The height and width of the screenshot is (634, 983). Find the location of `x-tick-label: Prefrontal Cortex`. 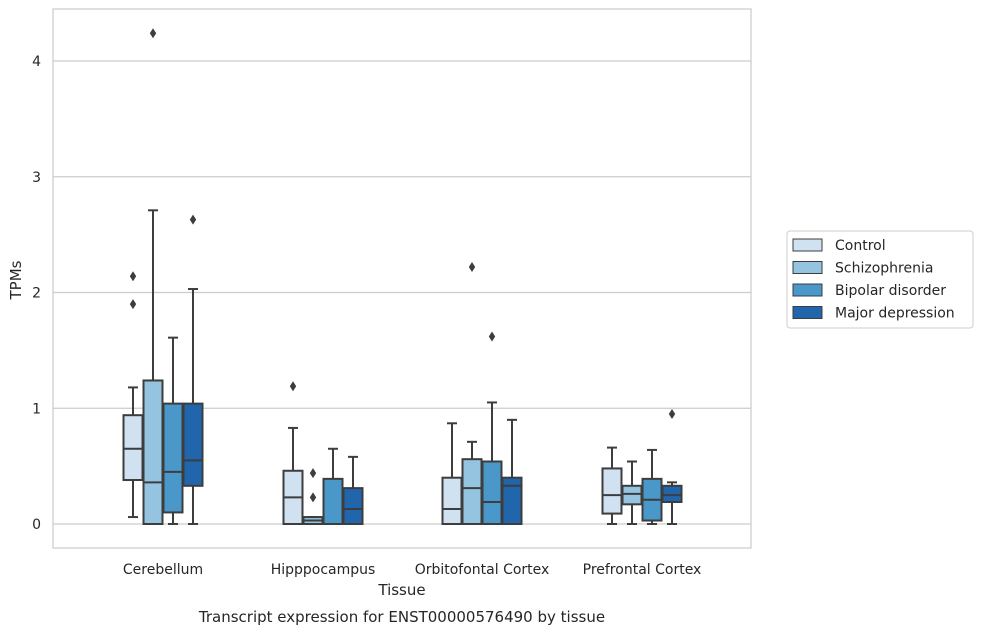

x-tick-label: Prefrontal Cortex is located at coordinates (642, 570).